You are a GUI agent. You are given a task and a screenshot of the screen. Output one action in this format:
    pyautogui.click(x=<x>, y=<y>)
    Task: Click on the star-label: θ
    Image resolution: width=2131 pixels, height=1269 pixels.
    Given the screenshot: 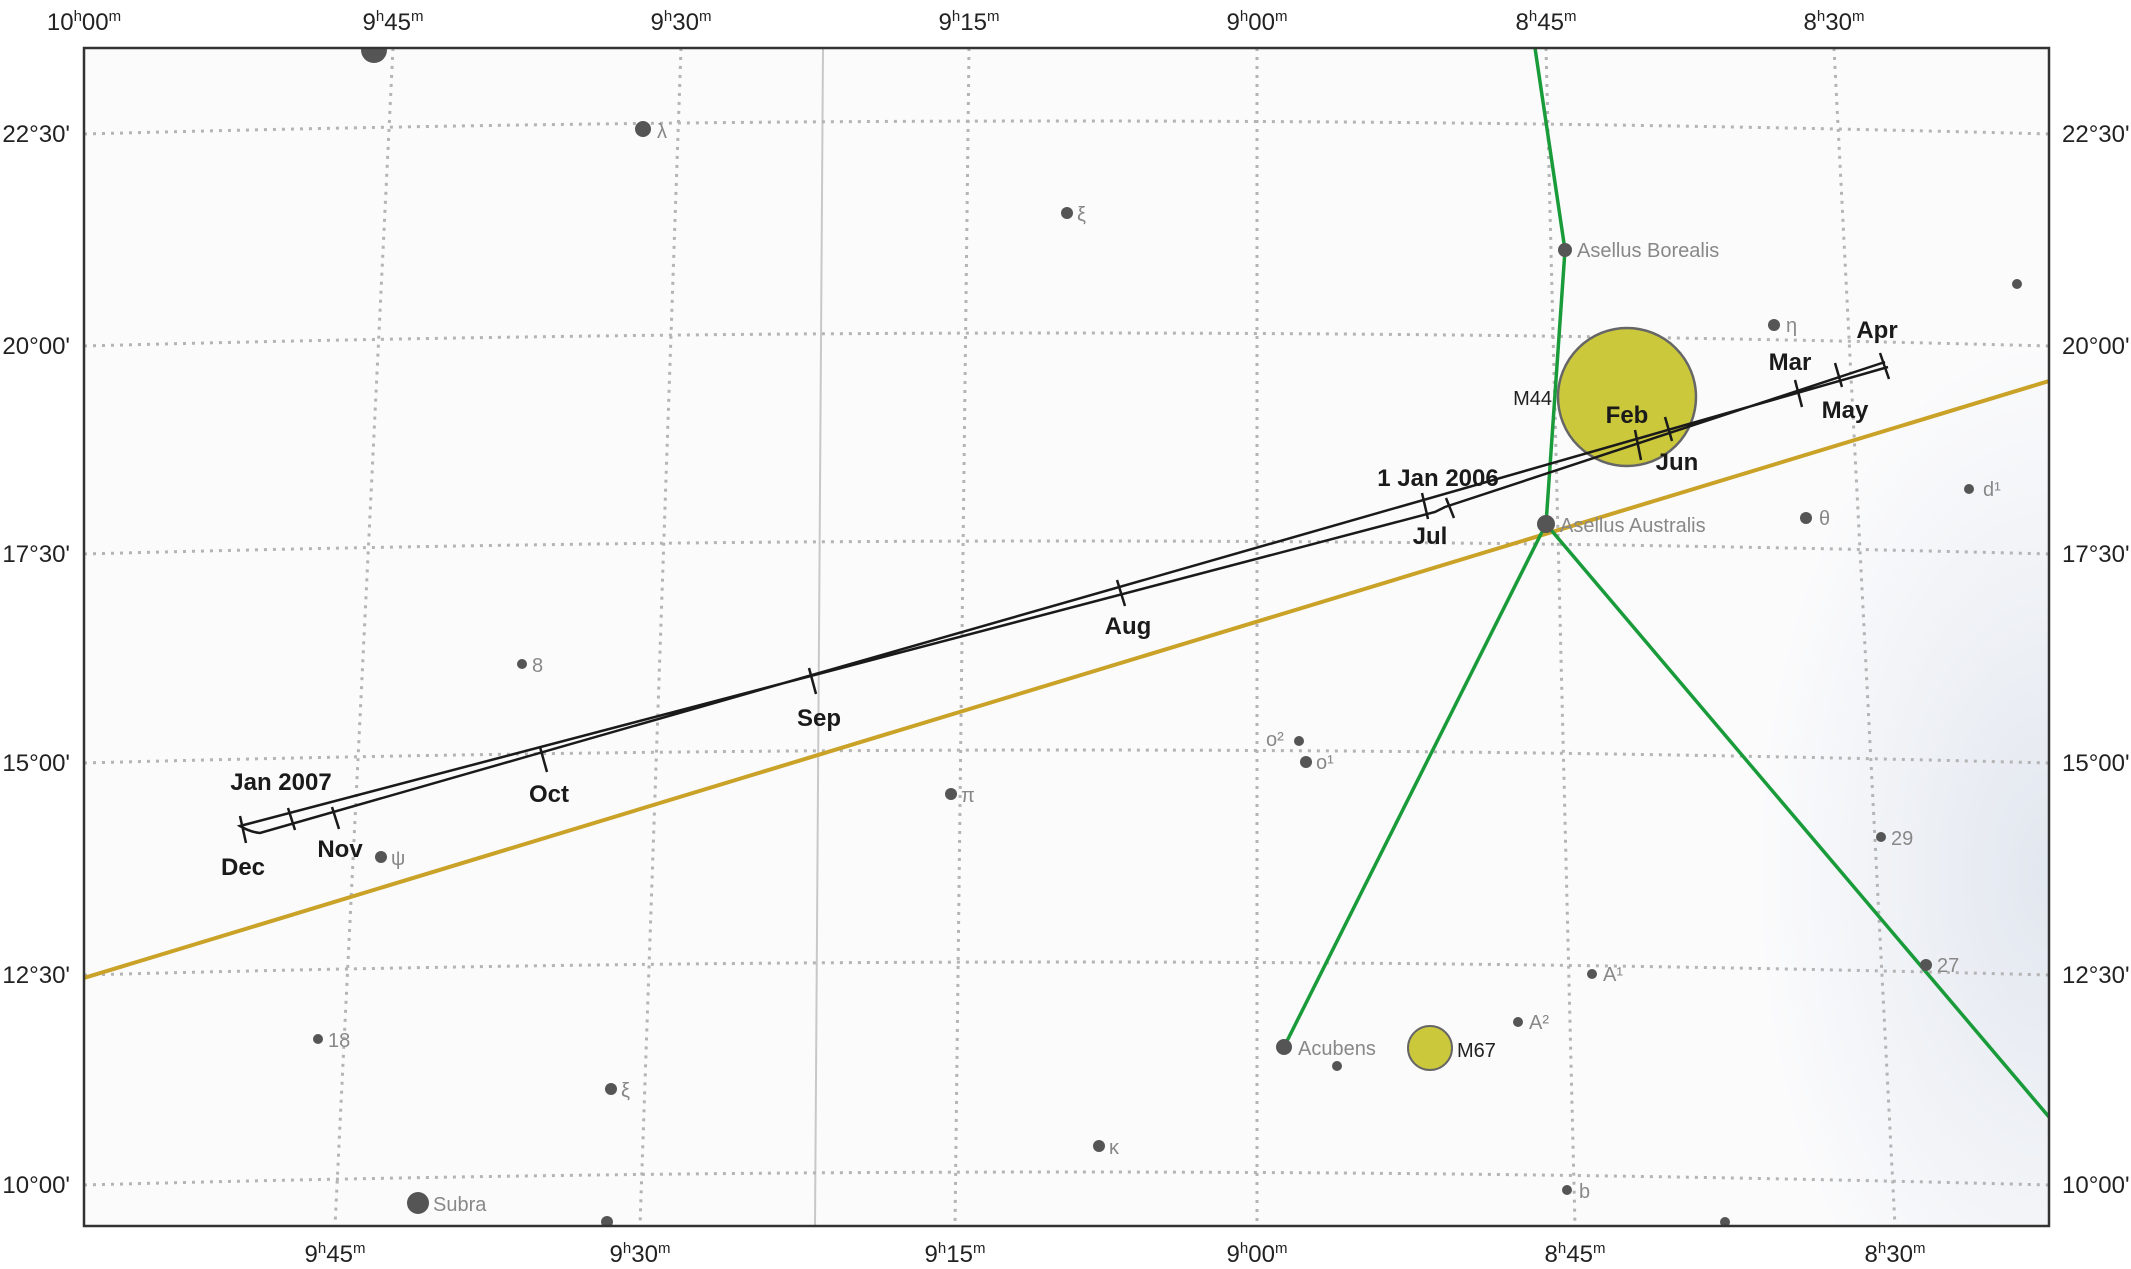 What is the action you would take?
    pyautogui.click(x=1824, y=519)
    